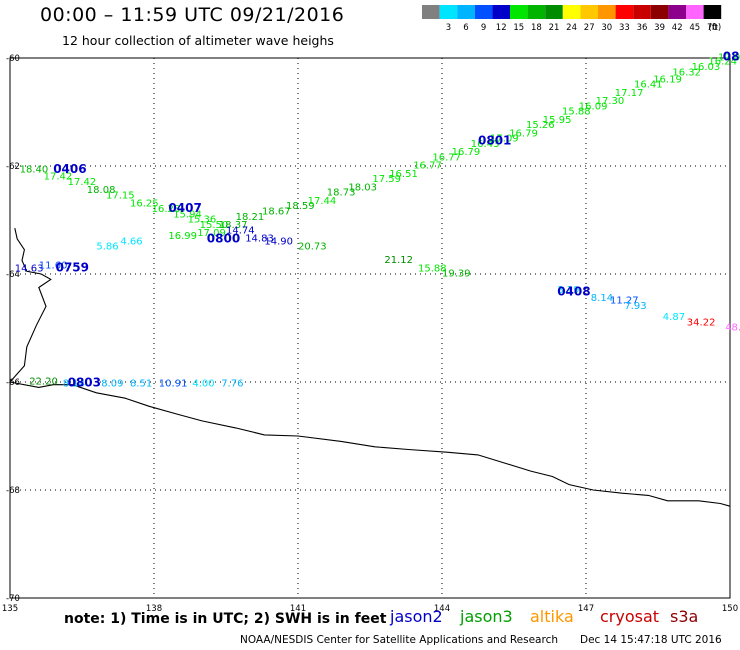 Image resolution: width=740 pixels, height=650 pixels. Describe the element at coordinates (403, 174) in the screenshot. I see `swh-value: 16.51` at that location.